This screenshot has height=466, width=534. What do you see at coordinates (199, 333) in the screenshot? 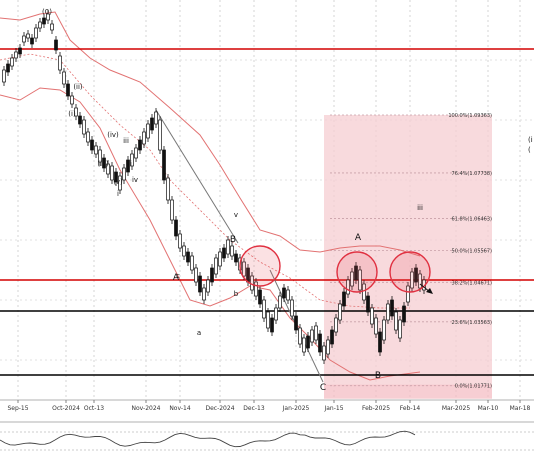
I see `wave-label: a` at bounding box center [199, 333].